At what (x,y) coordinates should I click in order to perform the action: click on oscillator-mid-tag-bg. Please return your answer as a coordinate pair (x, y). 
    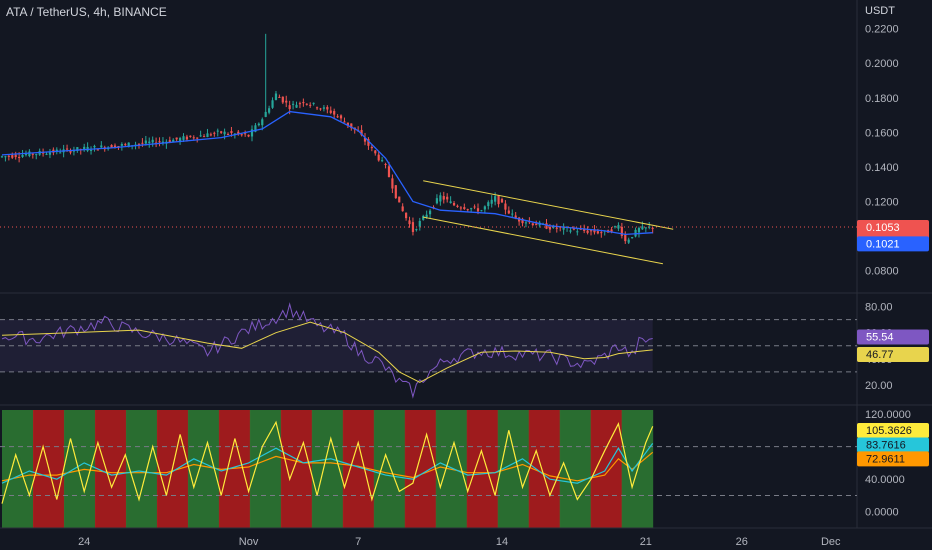
    Looking at the image, I should click on (893, 445).